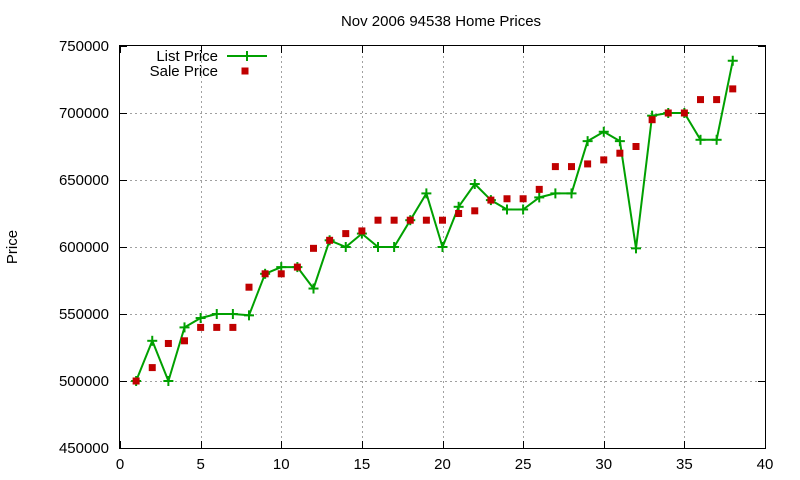 The width and height of the screenshot is (800, 480). What do you see at coordinates (187, 56) in the screenshot?
I see `legend-label-list-price: List Price` at bounding box center [187, 56].